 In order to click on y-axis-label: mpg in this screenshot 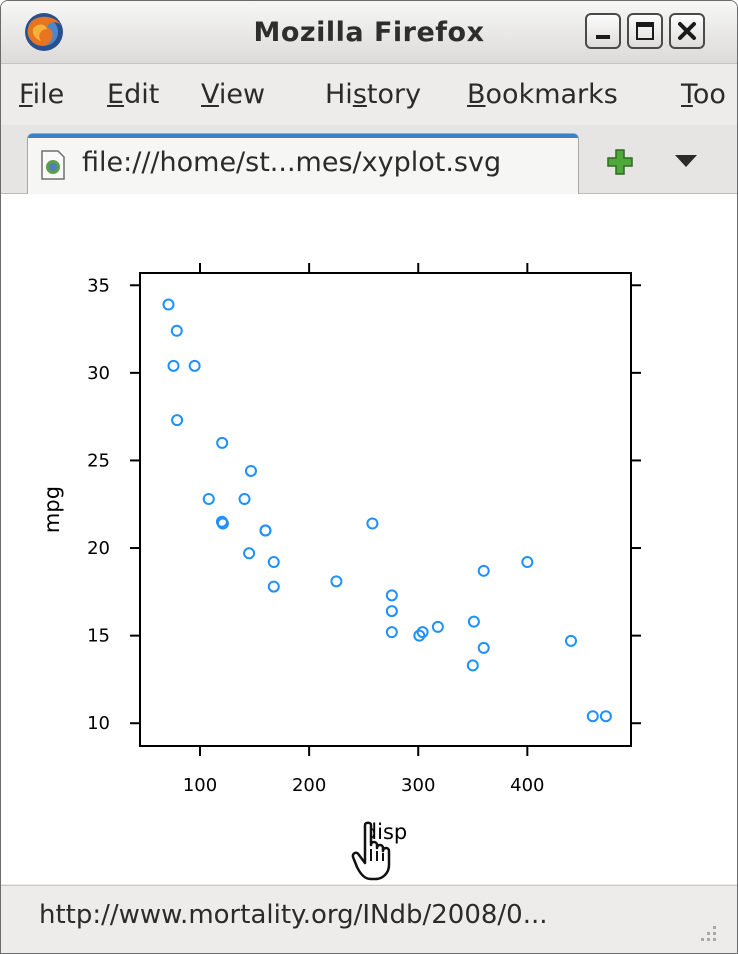, I will do `click(52, 509)`.